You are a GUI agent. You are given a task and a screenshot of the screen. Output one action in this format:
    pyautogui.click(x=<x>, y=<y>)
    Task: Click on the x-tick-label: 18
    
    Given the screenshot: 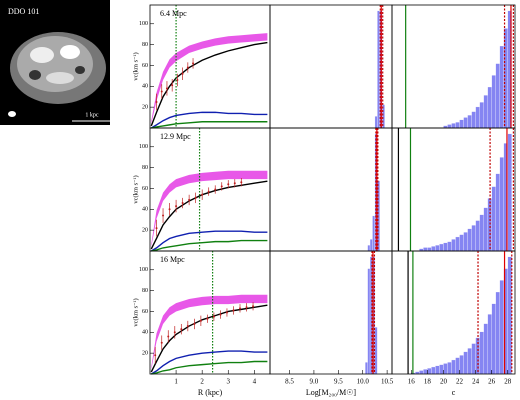 What is the action you would take?
    pyautogui.click(x=428, y=382)
    